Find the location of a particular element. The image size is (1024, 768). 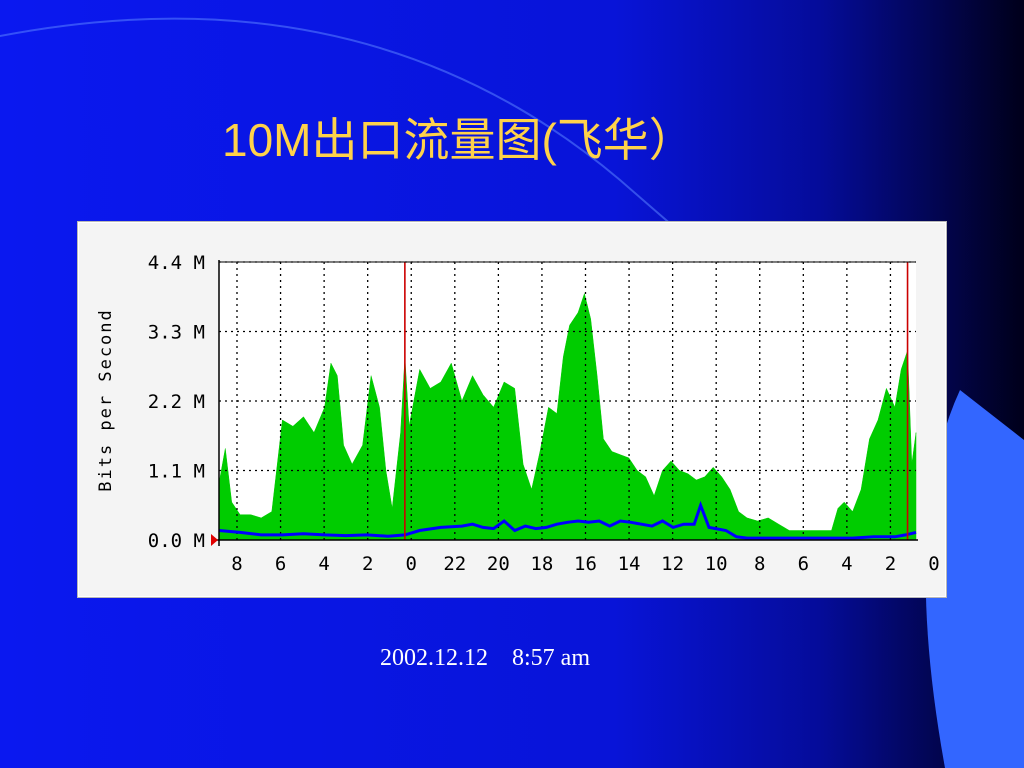

y-tick-label: 4.4 M is located at coordinates (176, 263).